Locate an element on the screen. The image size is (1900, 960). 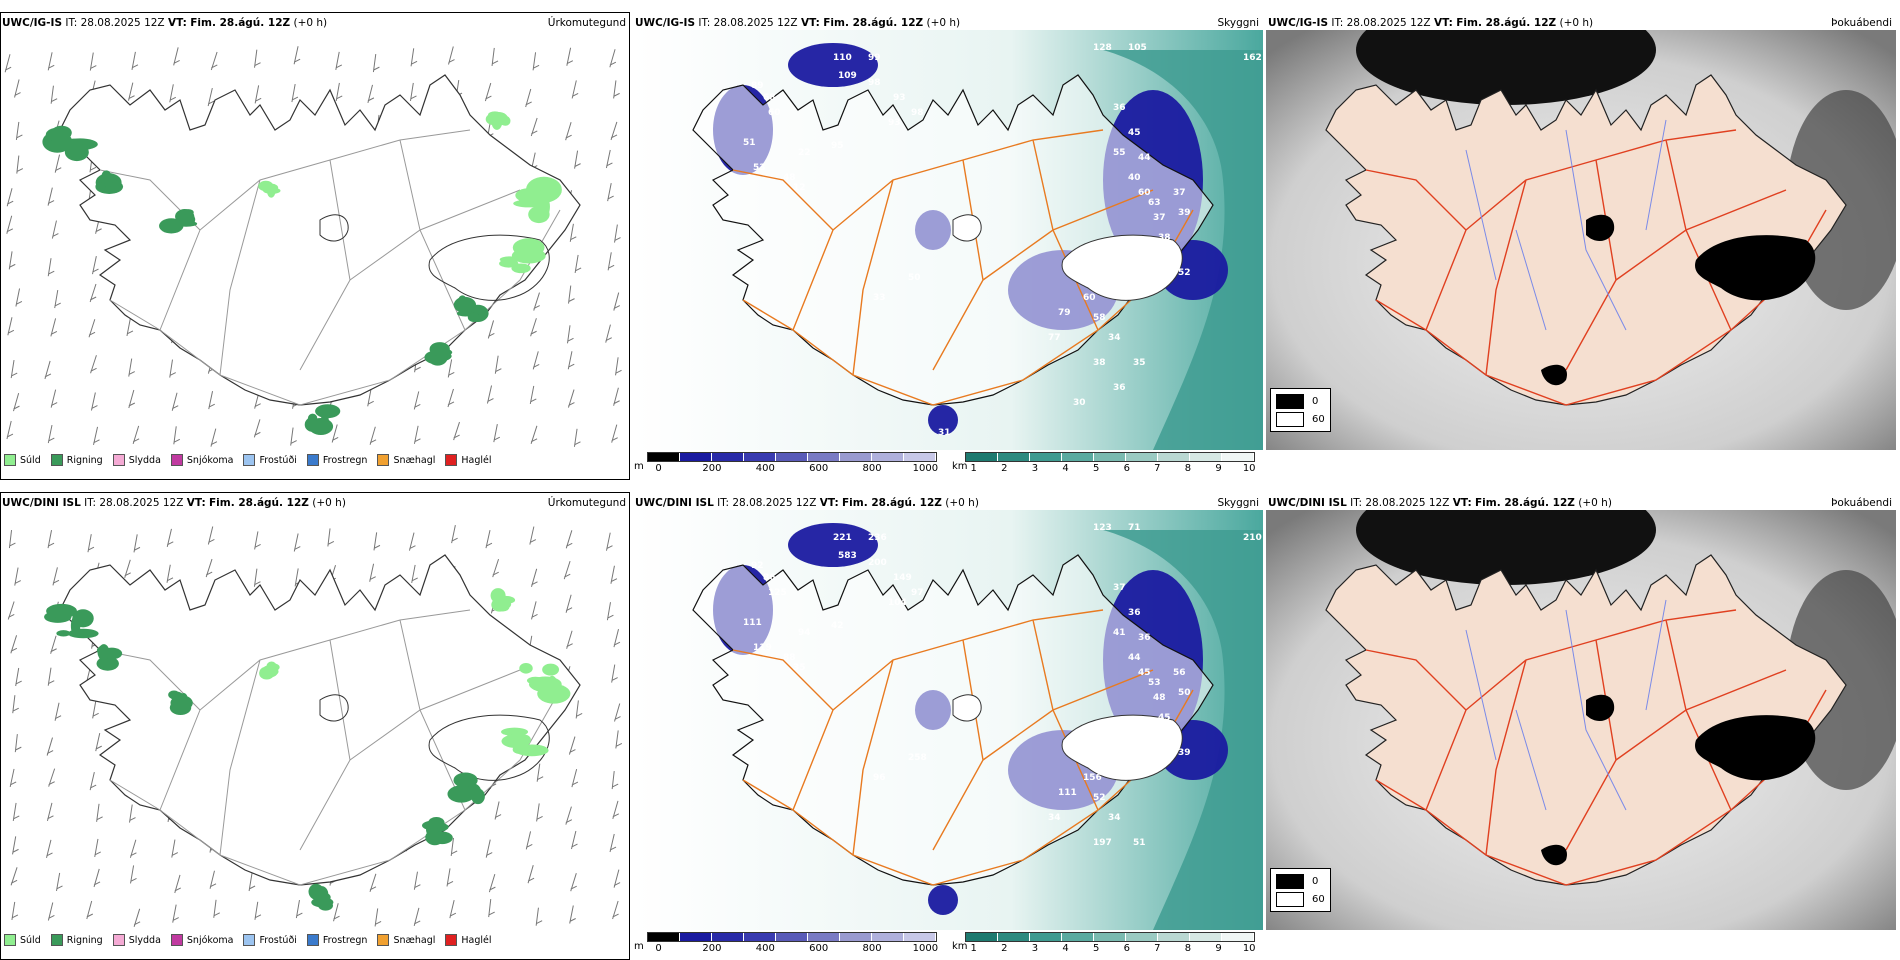
cloud-base-label: 95 is located at coordinates (837, 146).